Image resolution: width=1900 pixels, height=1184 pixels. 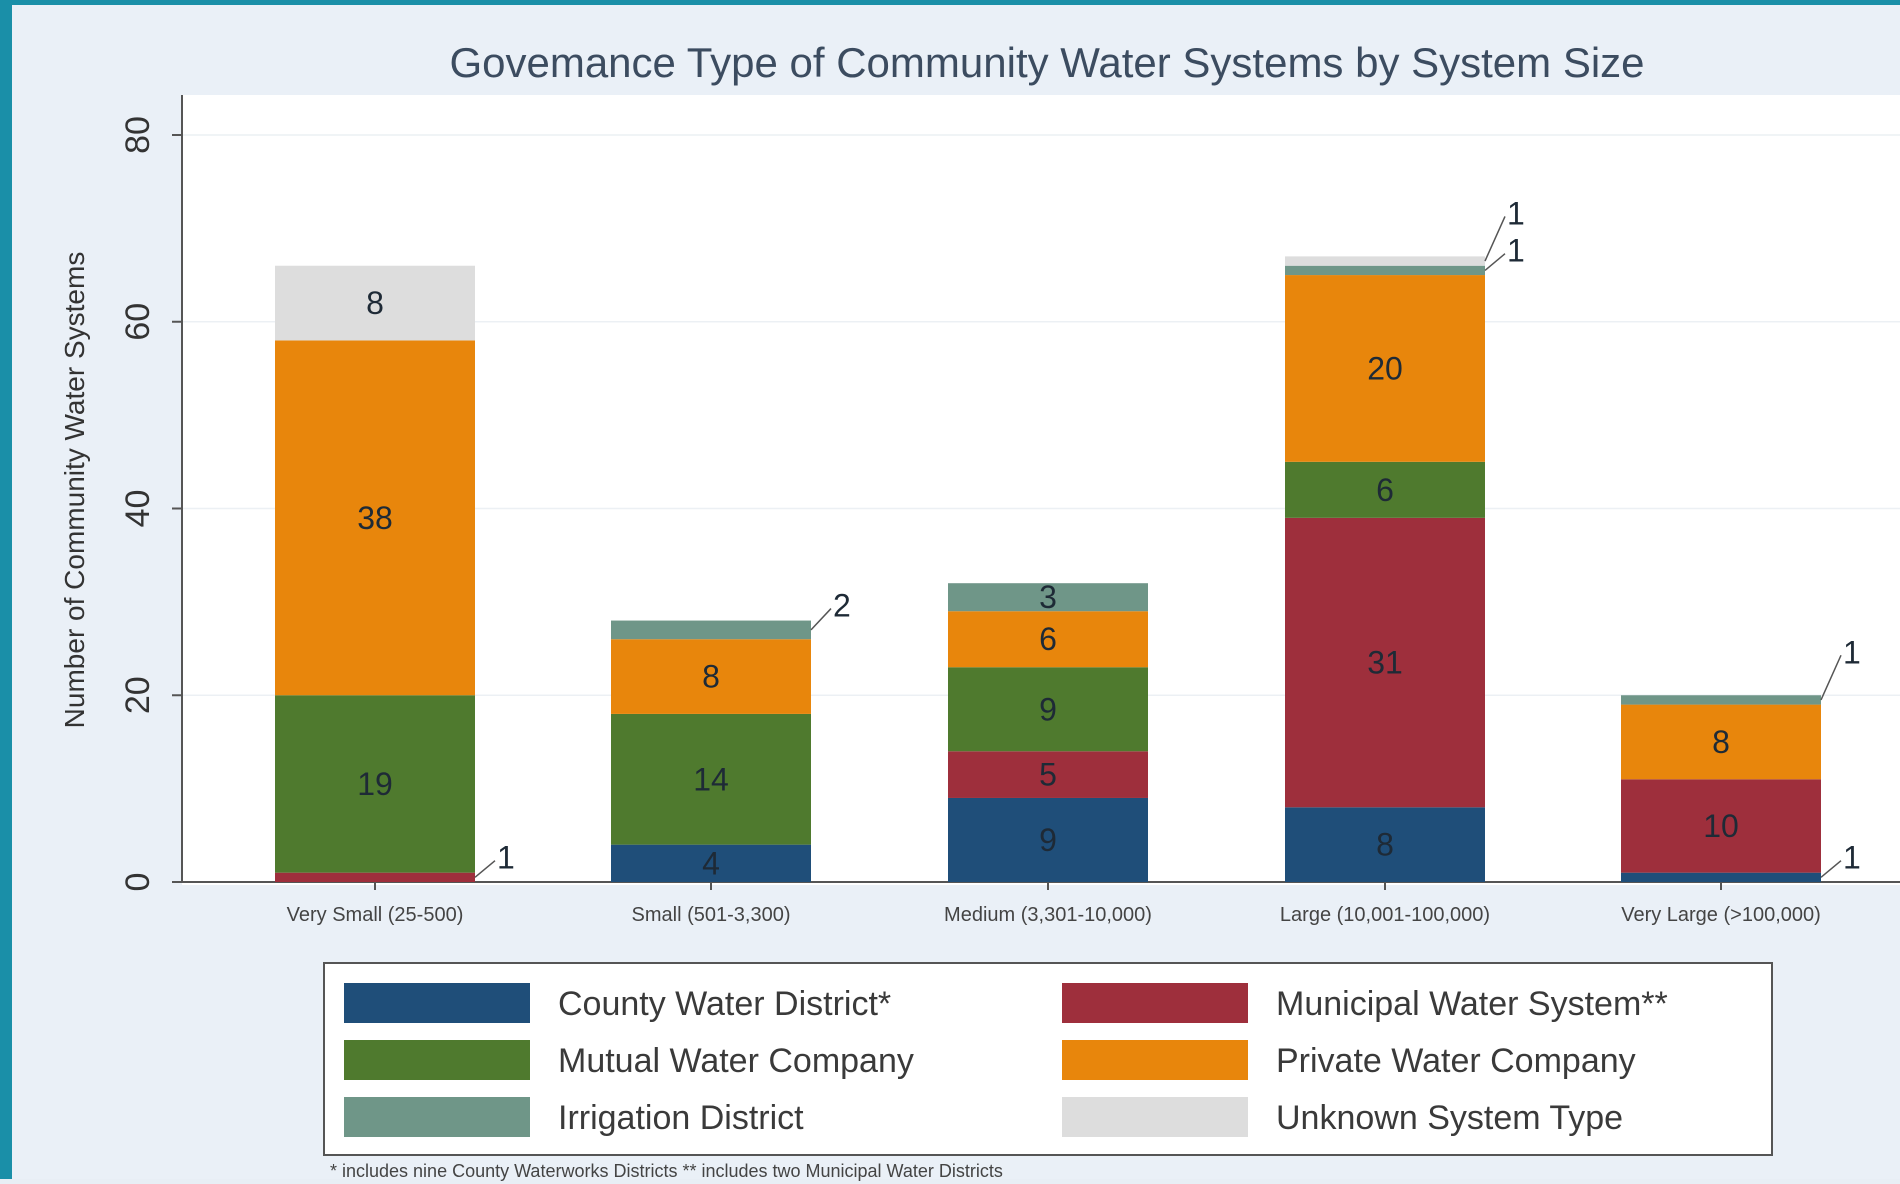 I want to click on segment-value-label: 3, so click(x=1048, y=597).